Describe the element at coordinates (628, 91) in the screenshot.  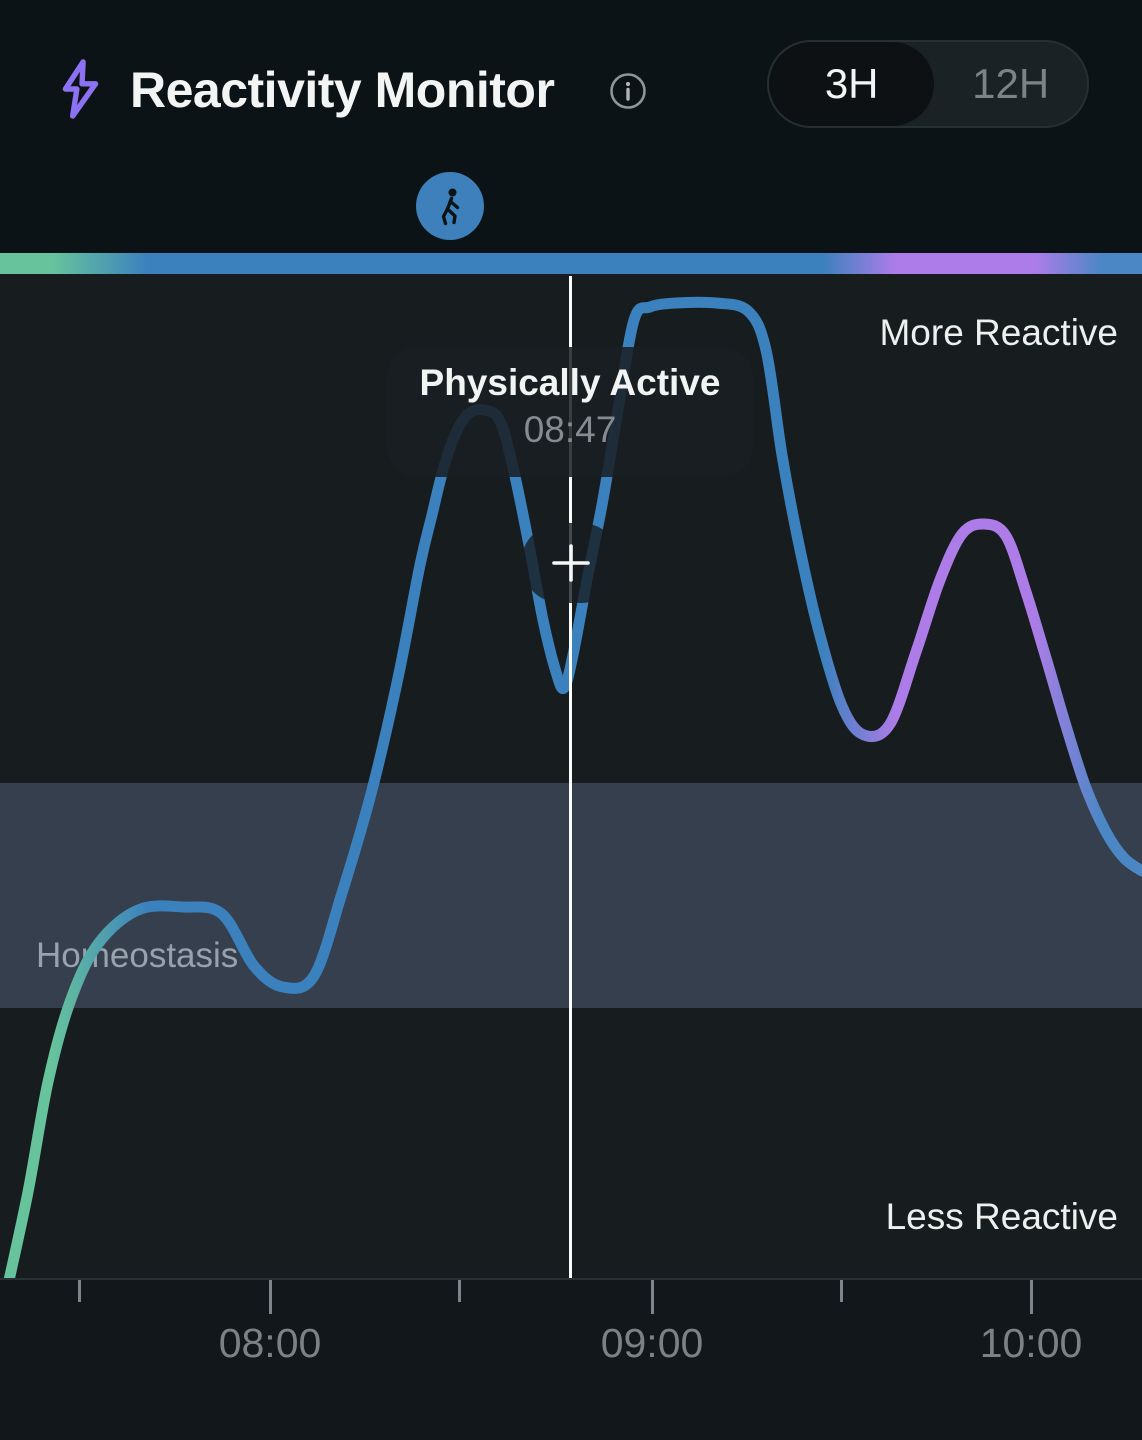
I see `info-icon` at that location.